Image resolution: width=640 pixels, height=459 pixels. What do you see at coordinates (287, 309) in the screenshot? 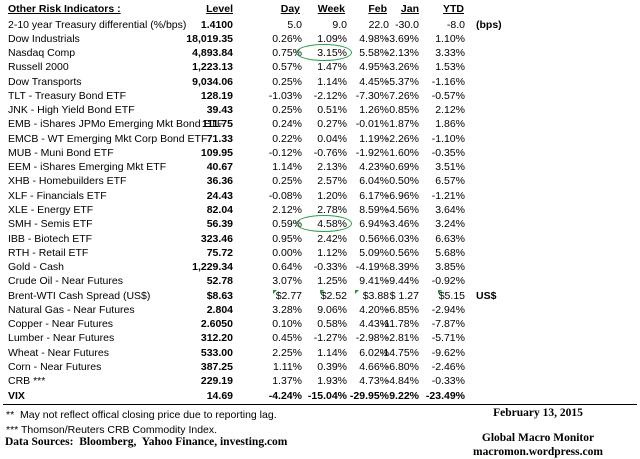
I see `cell-day: 3.28%` at bounding box center [287, 309].